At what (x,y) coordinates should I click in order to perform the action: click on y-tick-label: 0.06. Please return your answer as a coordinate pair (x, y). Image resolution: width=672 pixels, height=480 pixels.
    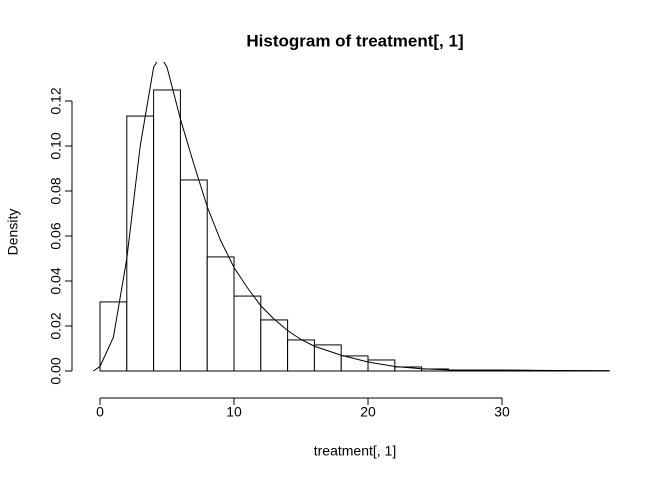
    Looking at the image, I should click on (56, 235).